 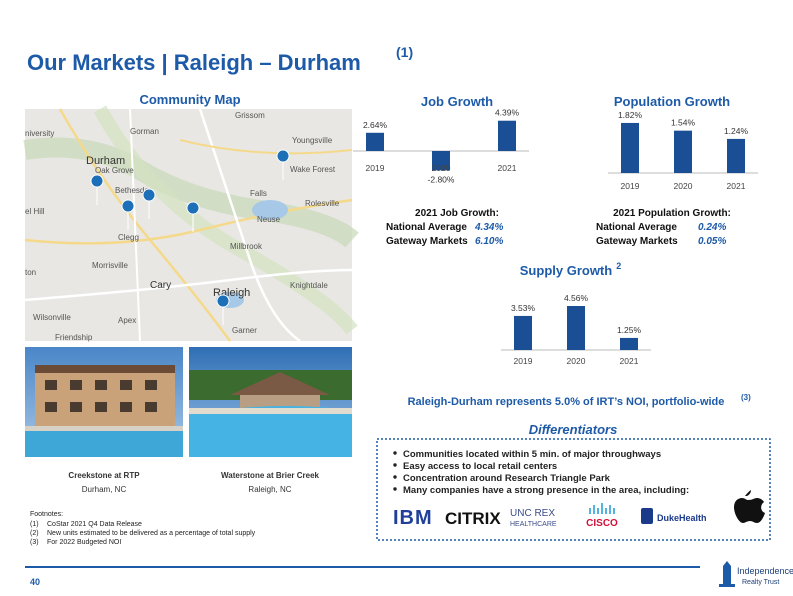 What do you see at coordinates (457, 101) in the screenshot?
I see `chart-title: Job Growth` at bounding box center [457, 101].